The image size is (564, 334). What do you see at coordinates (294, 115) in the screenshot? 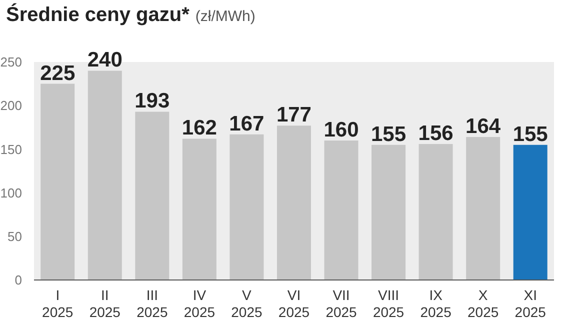
I see `data-label: 177` at bounding box center [294, 115].